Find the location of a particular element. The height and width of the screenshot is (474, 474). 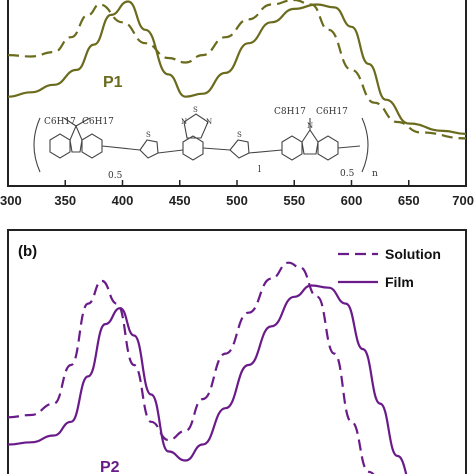

legend-label-film: Film is located at coordinates (399, 282).